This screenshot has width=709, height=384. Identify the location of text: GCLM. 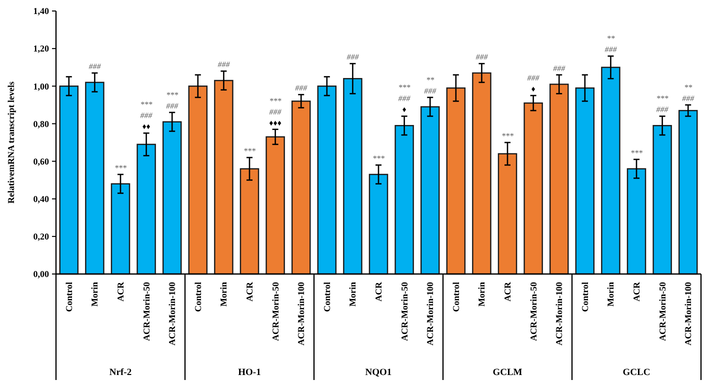
(507, 373).